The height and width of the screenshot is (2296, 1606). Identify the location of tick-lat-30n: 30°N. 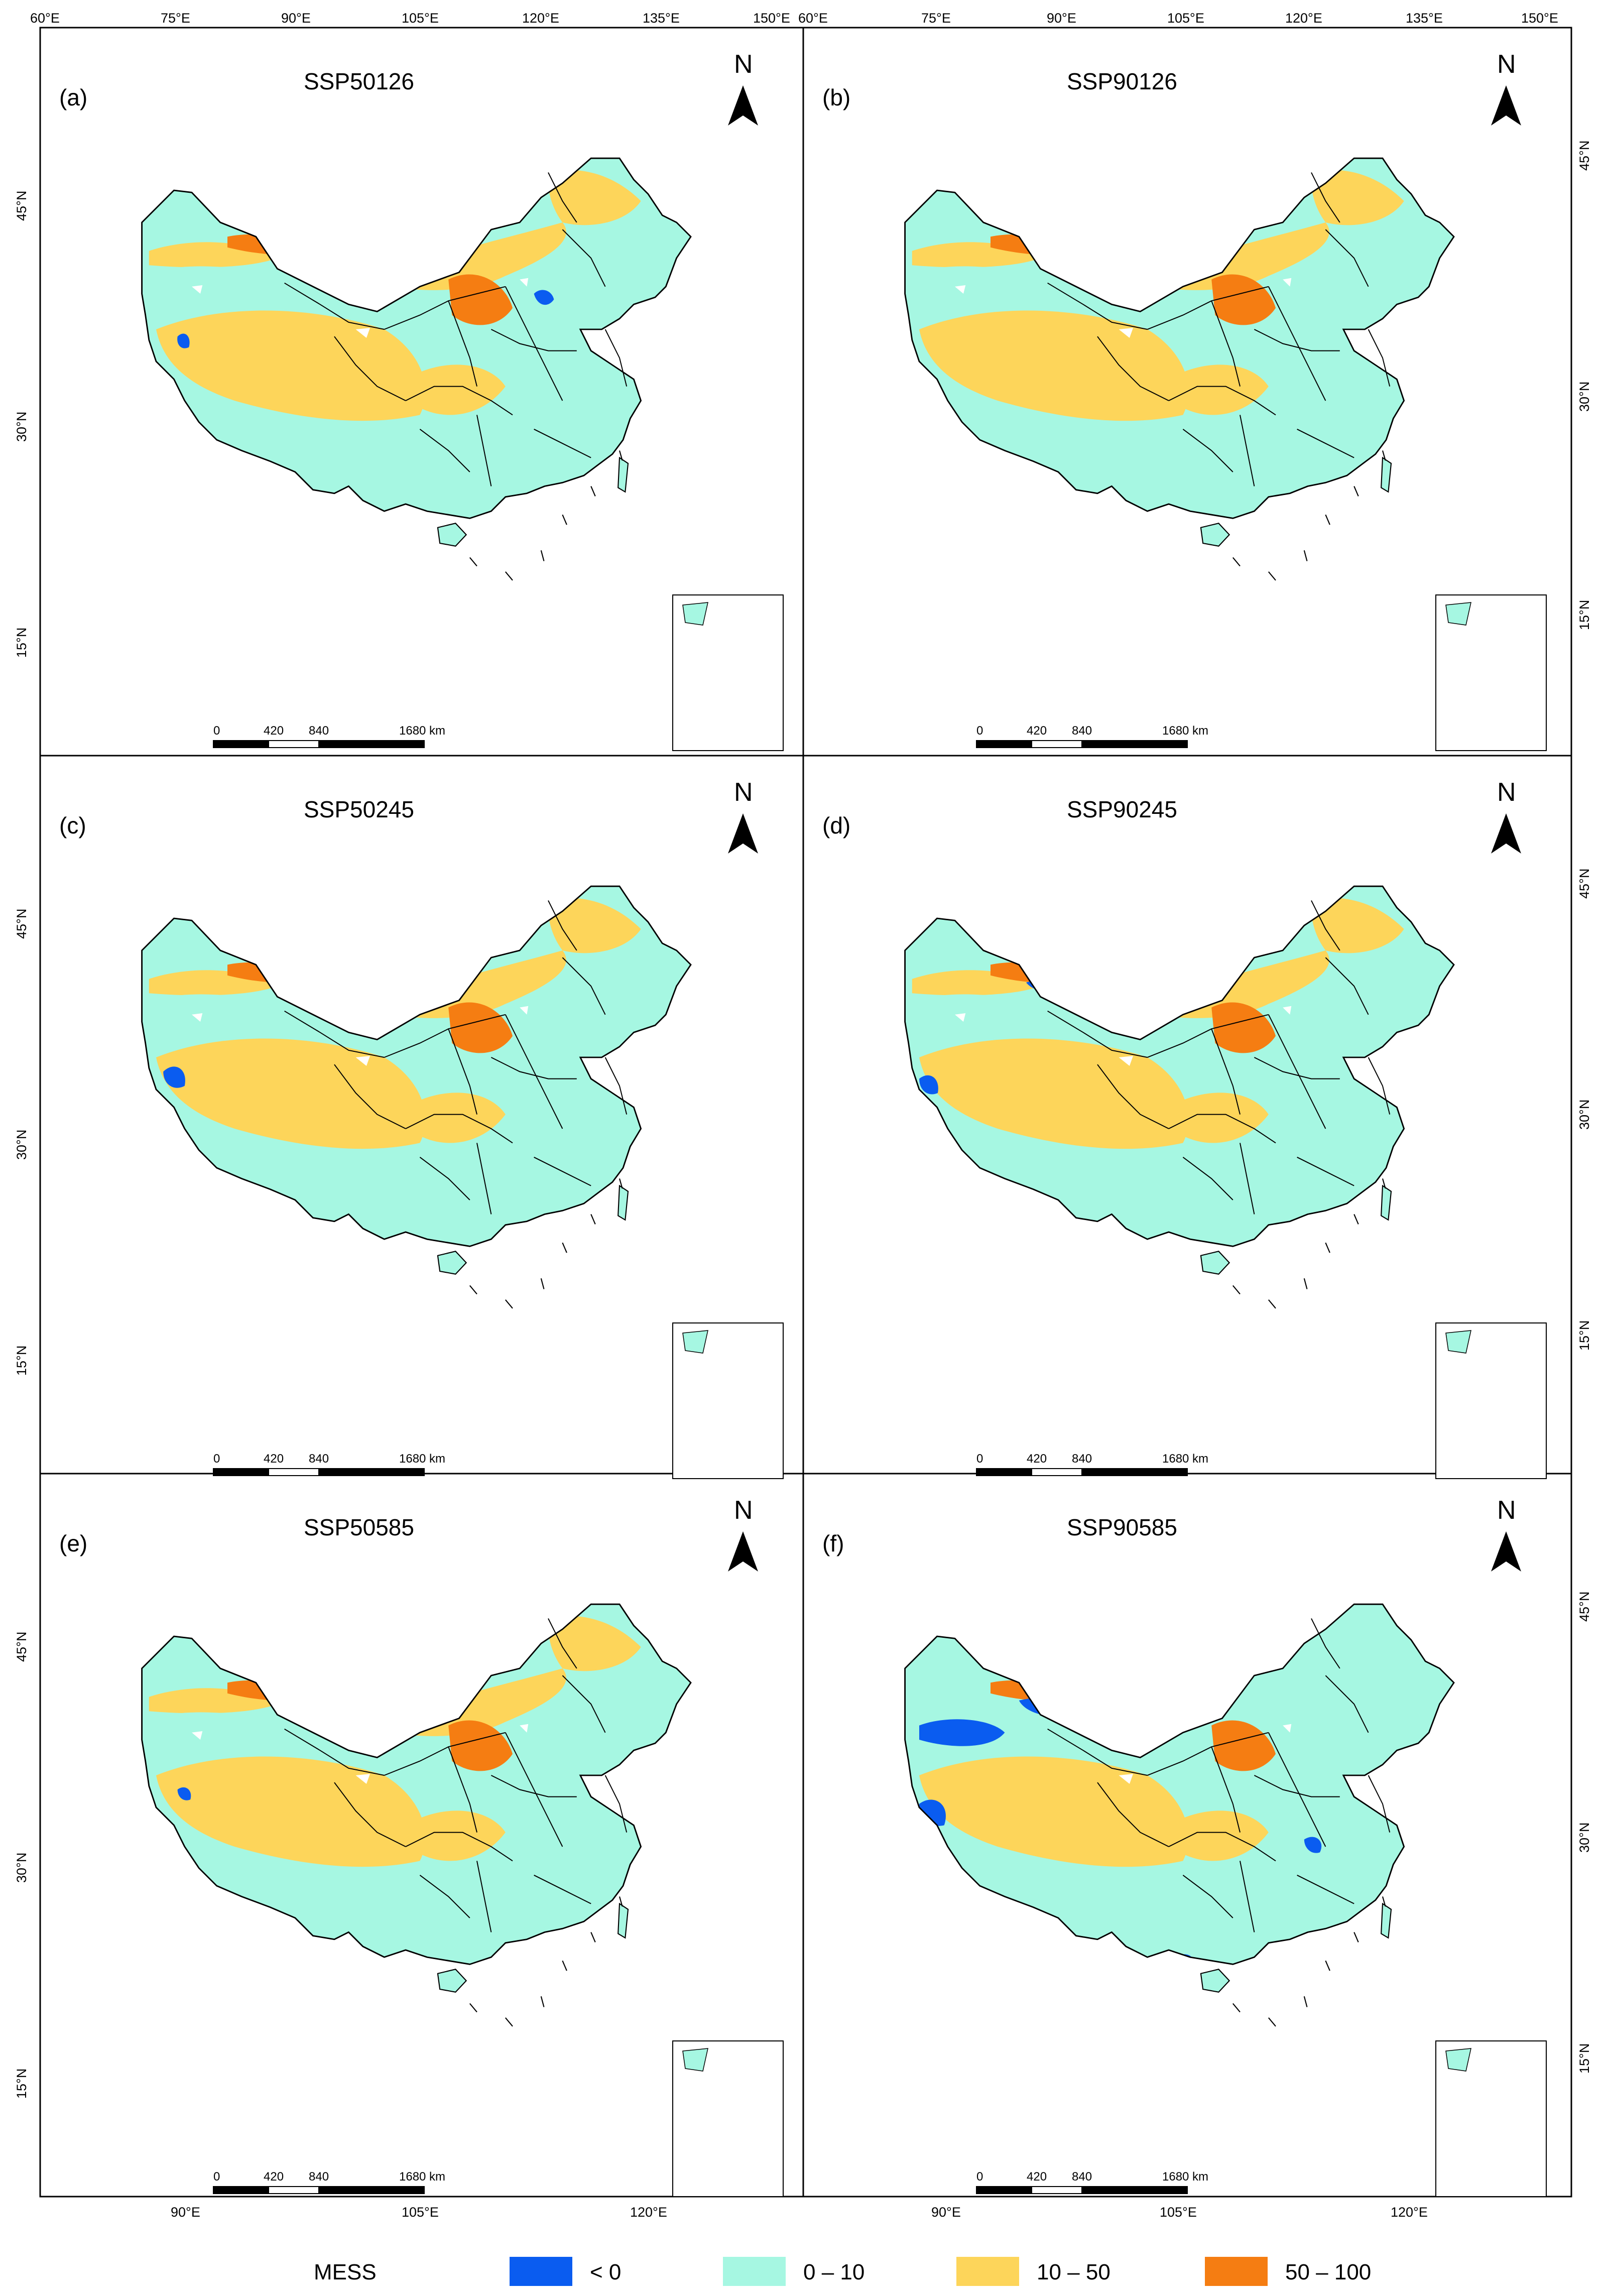
(1584, 1115).